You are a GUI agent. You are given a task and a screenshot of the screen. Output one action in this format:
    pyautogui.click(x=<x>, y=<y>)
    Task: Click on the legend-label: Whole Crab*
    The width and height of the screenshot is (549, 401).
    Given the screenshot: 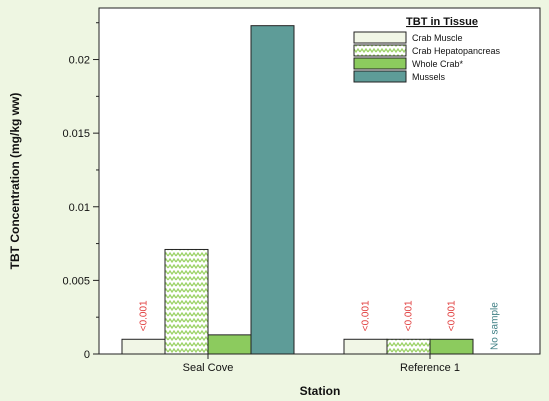 What is the action you would take?
    pyautogui.click(x=438, y=64)
    